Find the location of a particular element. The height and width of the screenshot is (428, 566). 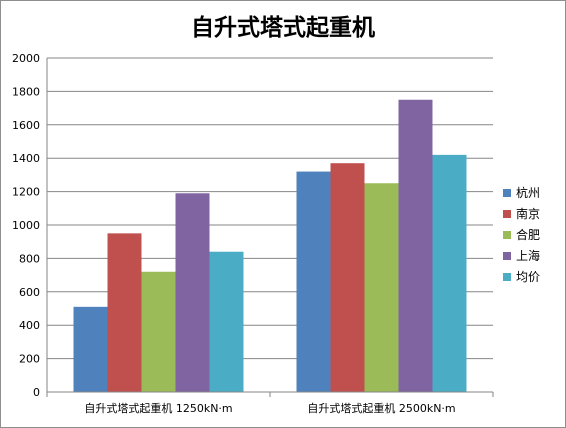

chart-title: 自升式塔式起重机 is located at coordinates (283, 27).